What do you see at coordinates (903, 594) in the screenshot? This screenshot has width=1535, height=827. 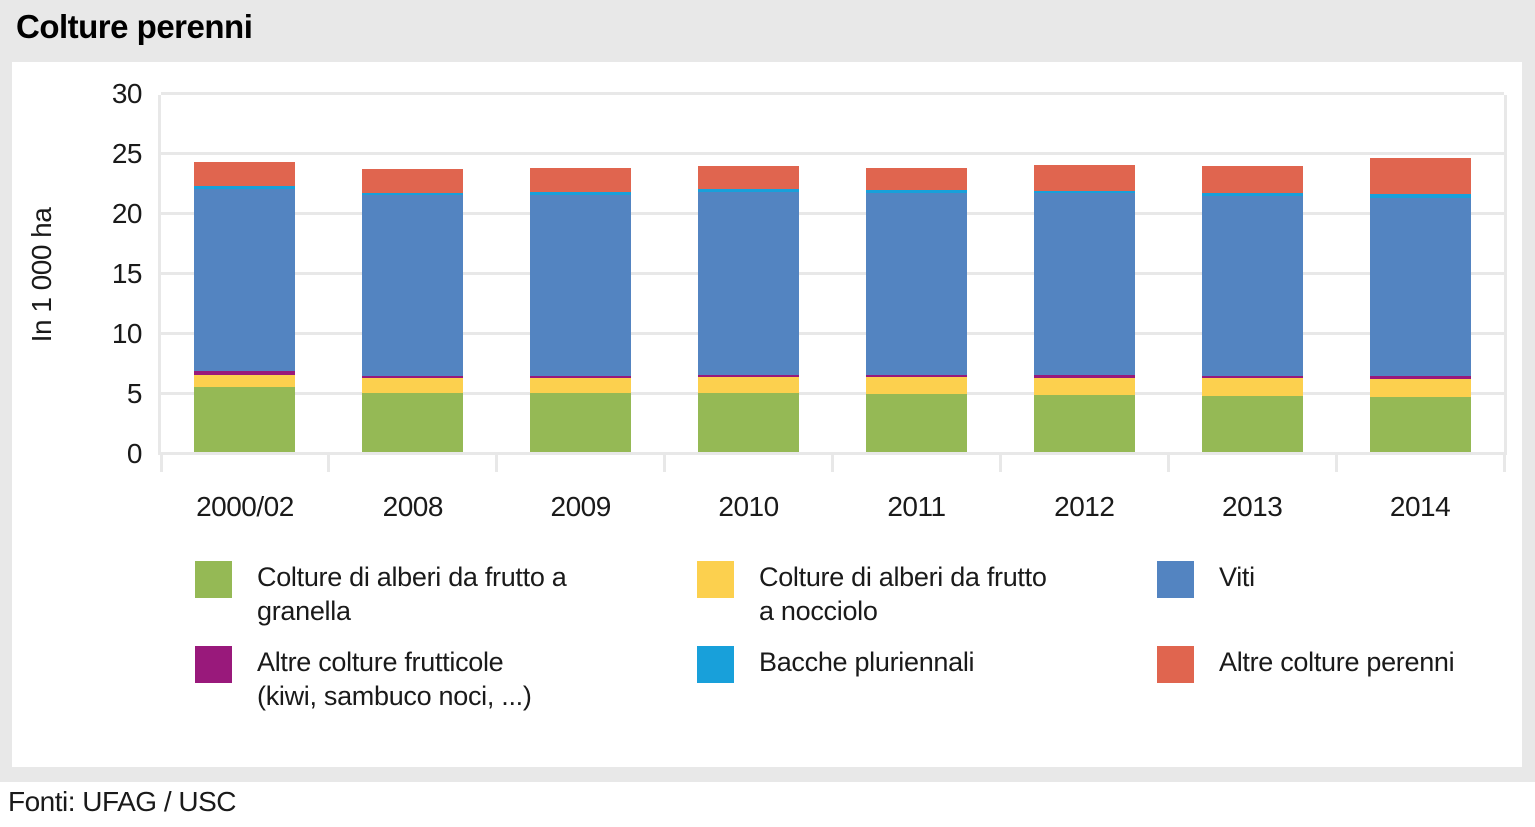 I see `legend-label: Colture di alberi da frutto a nocciolo` at bounding box center [903, 594].